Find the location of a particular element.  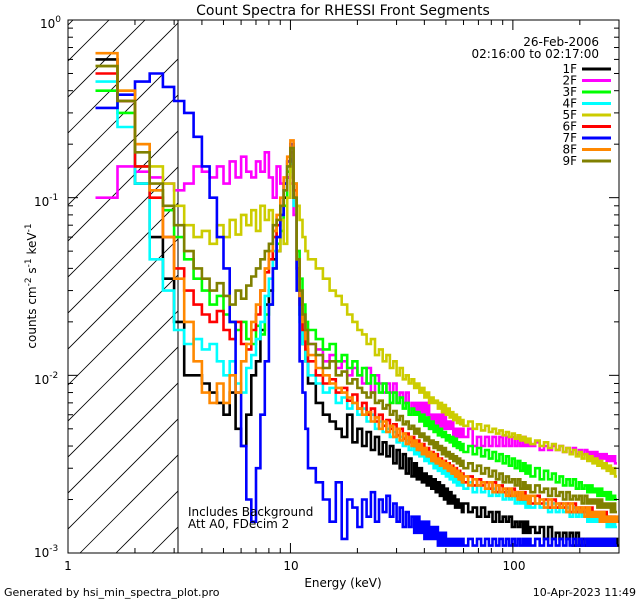

x-axis-label: Energy (keV) is located at coordinates (342, 583).